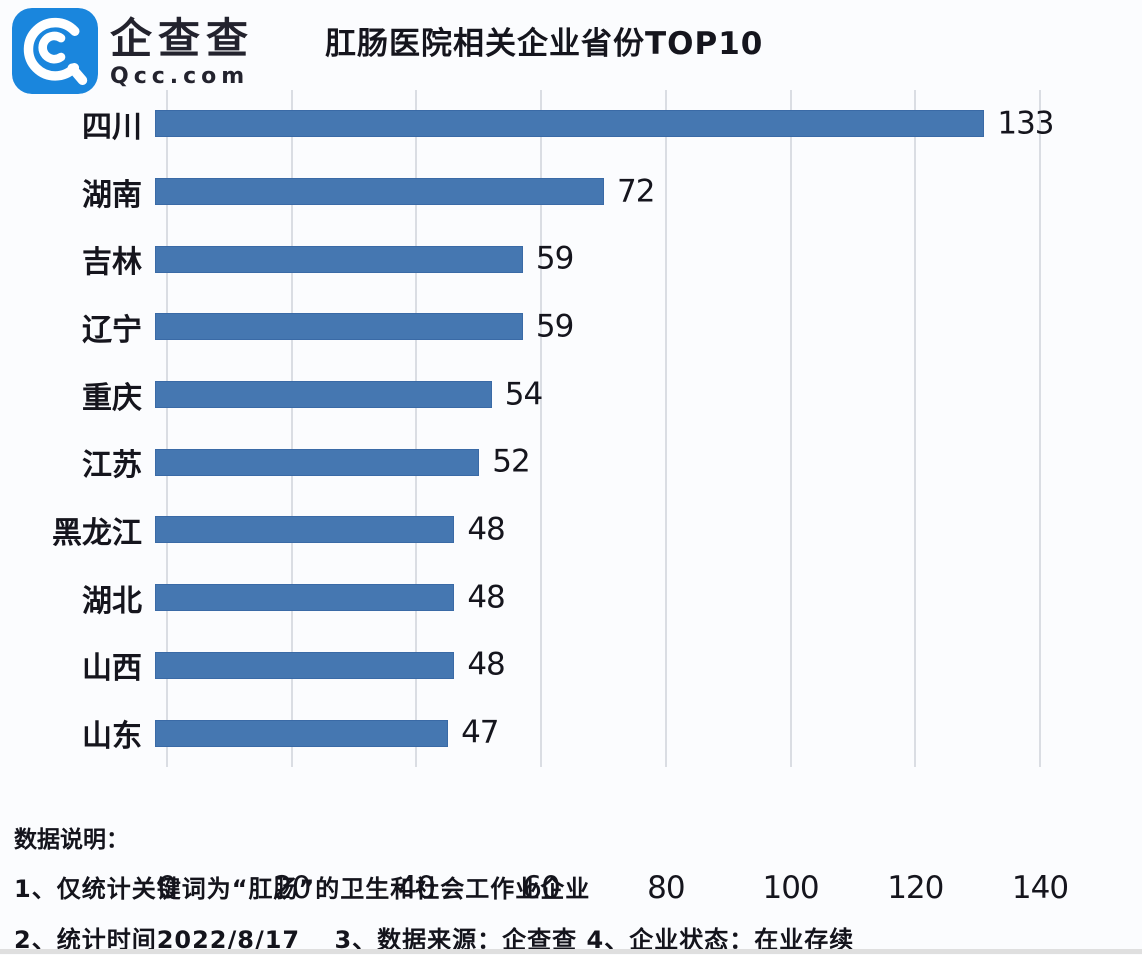 This screenshot has width=1142, height=955. Describe the element at coordinates (523, 393) in the screenshot. I see `value-label: 54` at that location.